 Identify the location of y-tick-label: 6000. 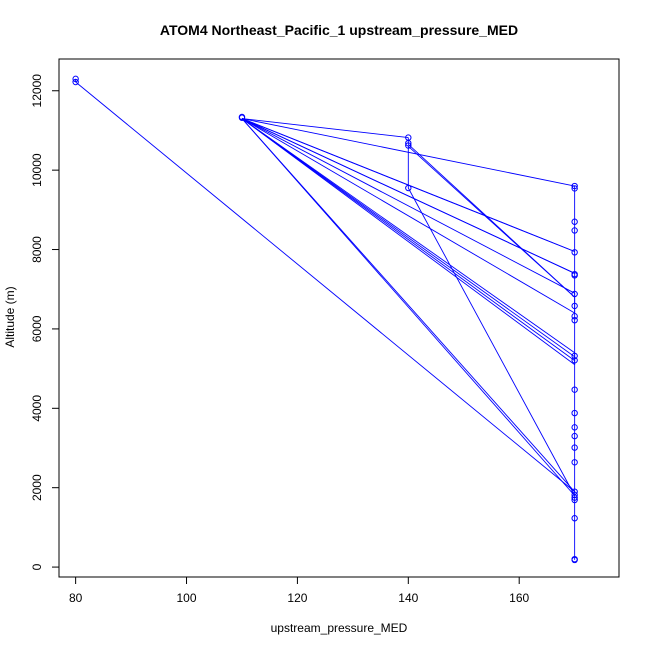
(37, 328).